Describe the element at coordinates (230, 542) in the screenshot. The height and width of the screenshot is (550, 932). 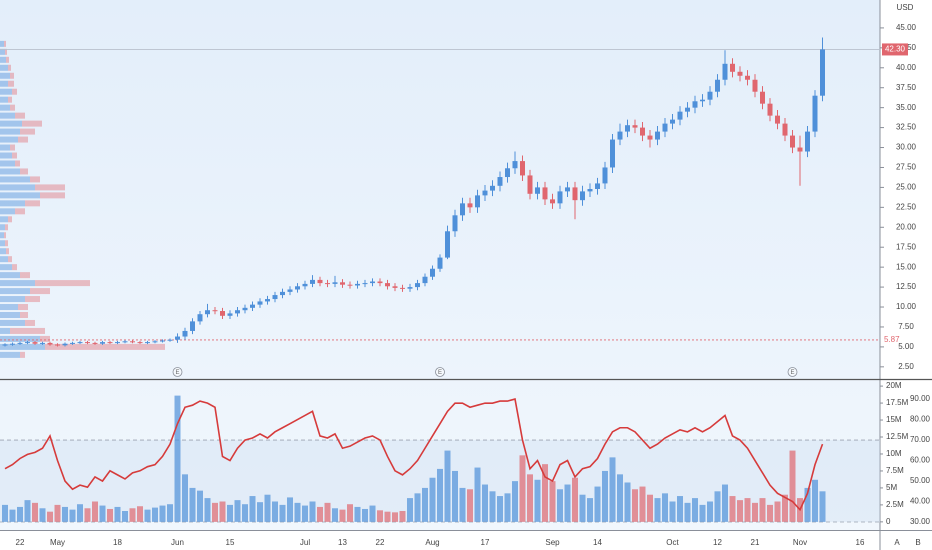
I see `x-tick-label: 15` at that location.